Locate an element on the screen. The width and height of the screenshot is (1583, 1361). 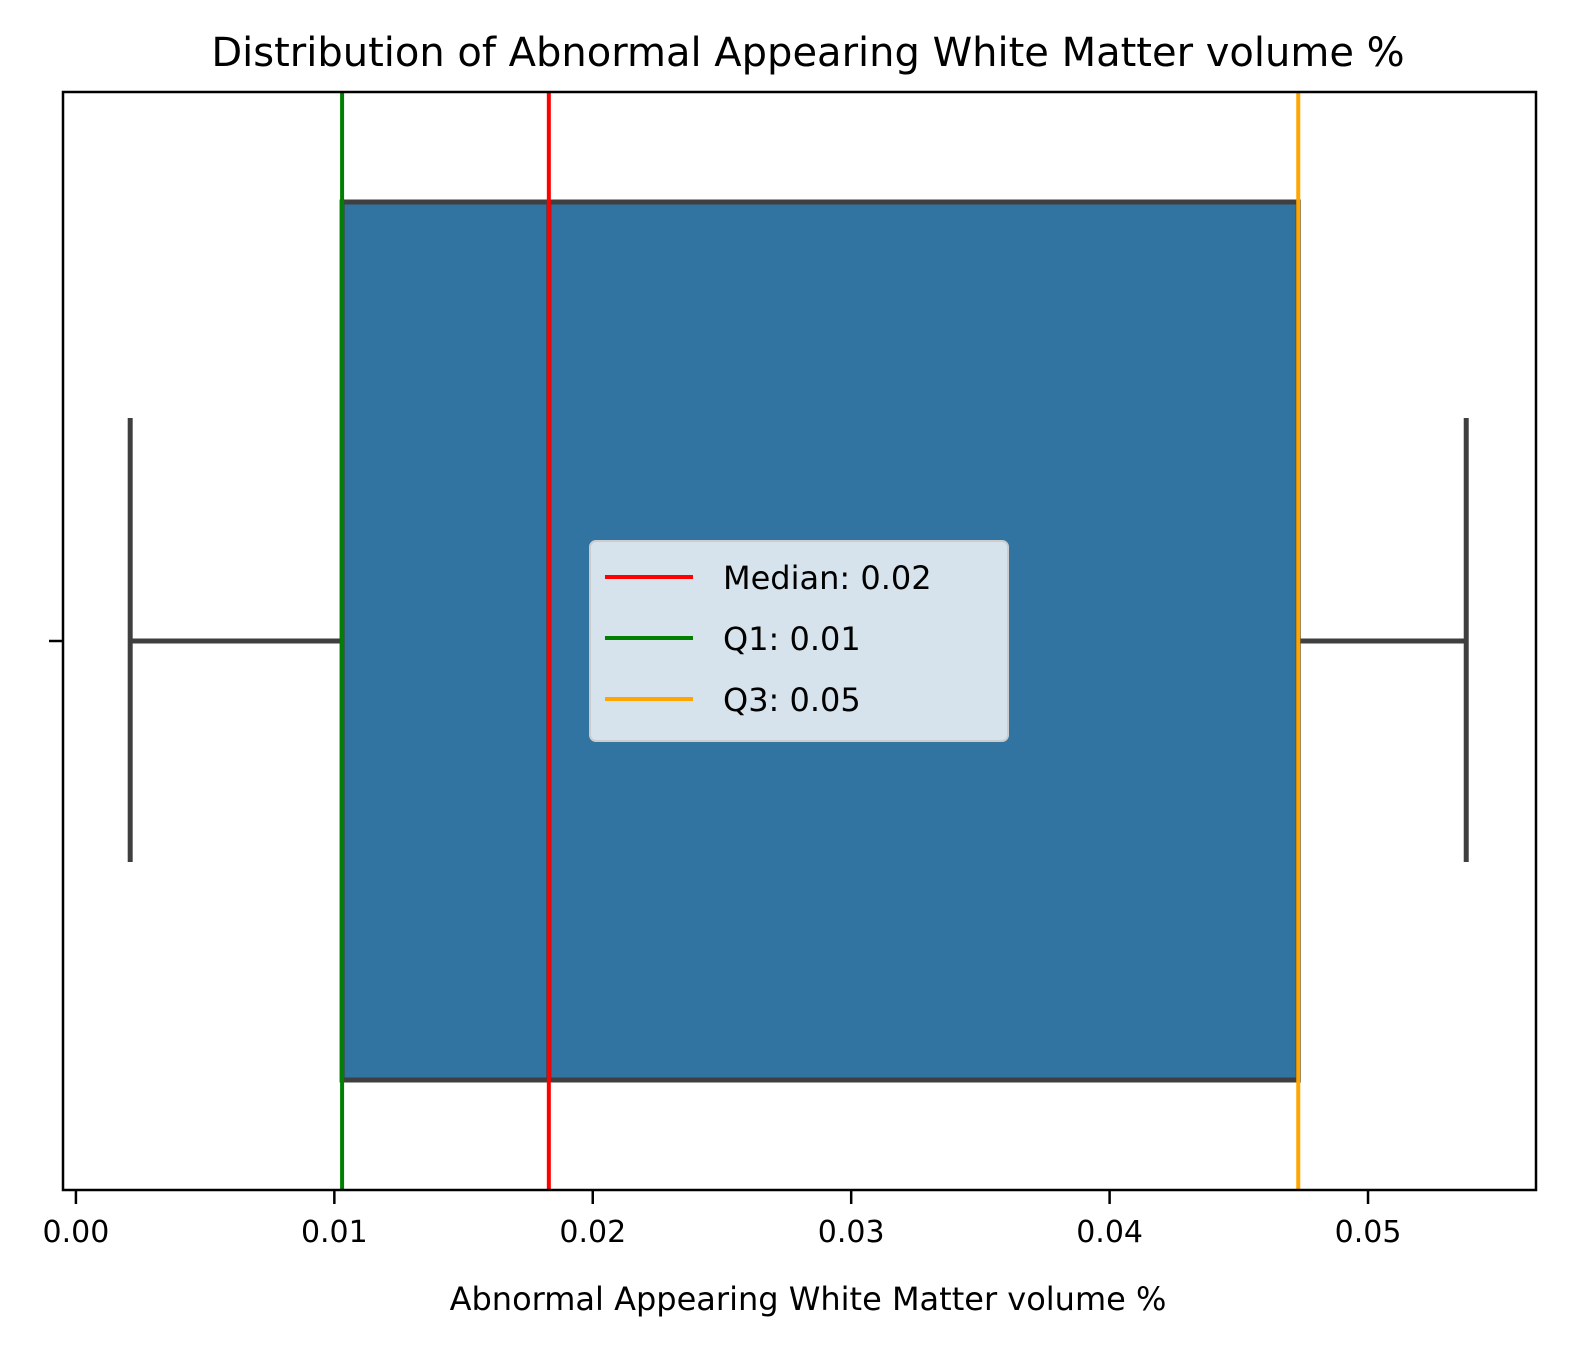
legend-entry-label: Q1: 0.01 is located at coordinates (792, 639).